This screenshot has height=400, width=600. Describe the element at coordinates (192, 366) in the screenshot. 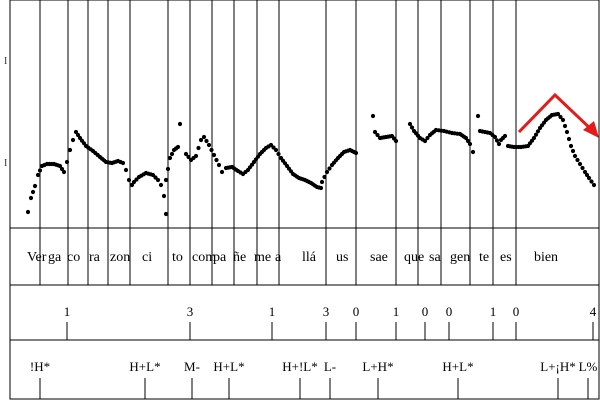

I see `tone-label: M-` at that location.